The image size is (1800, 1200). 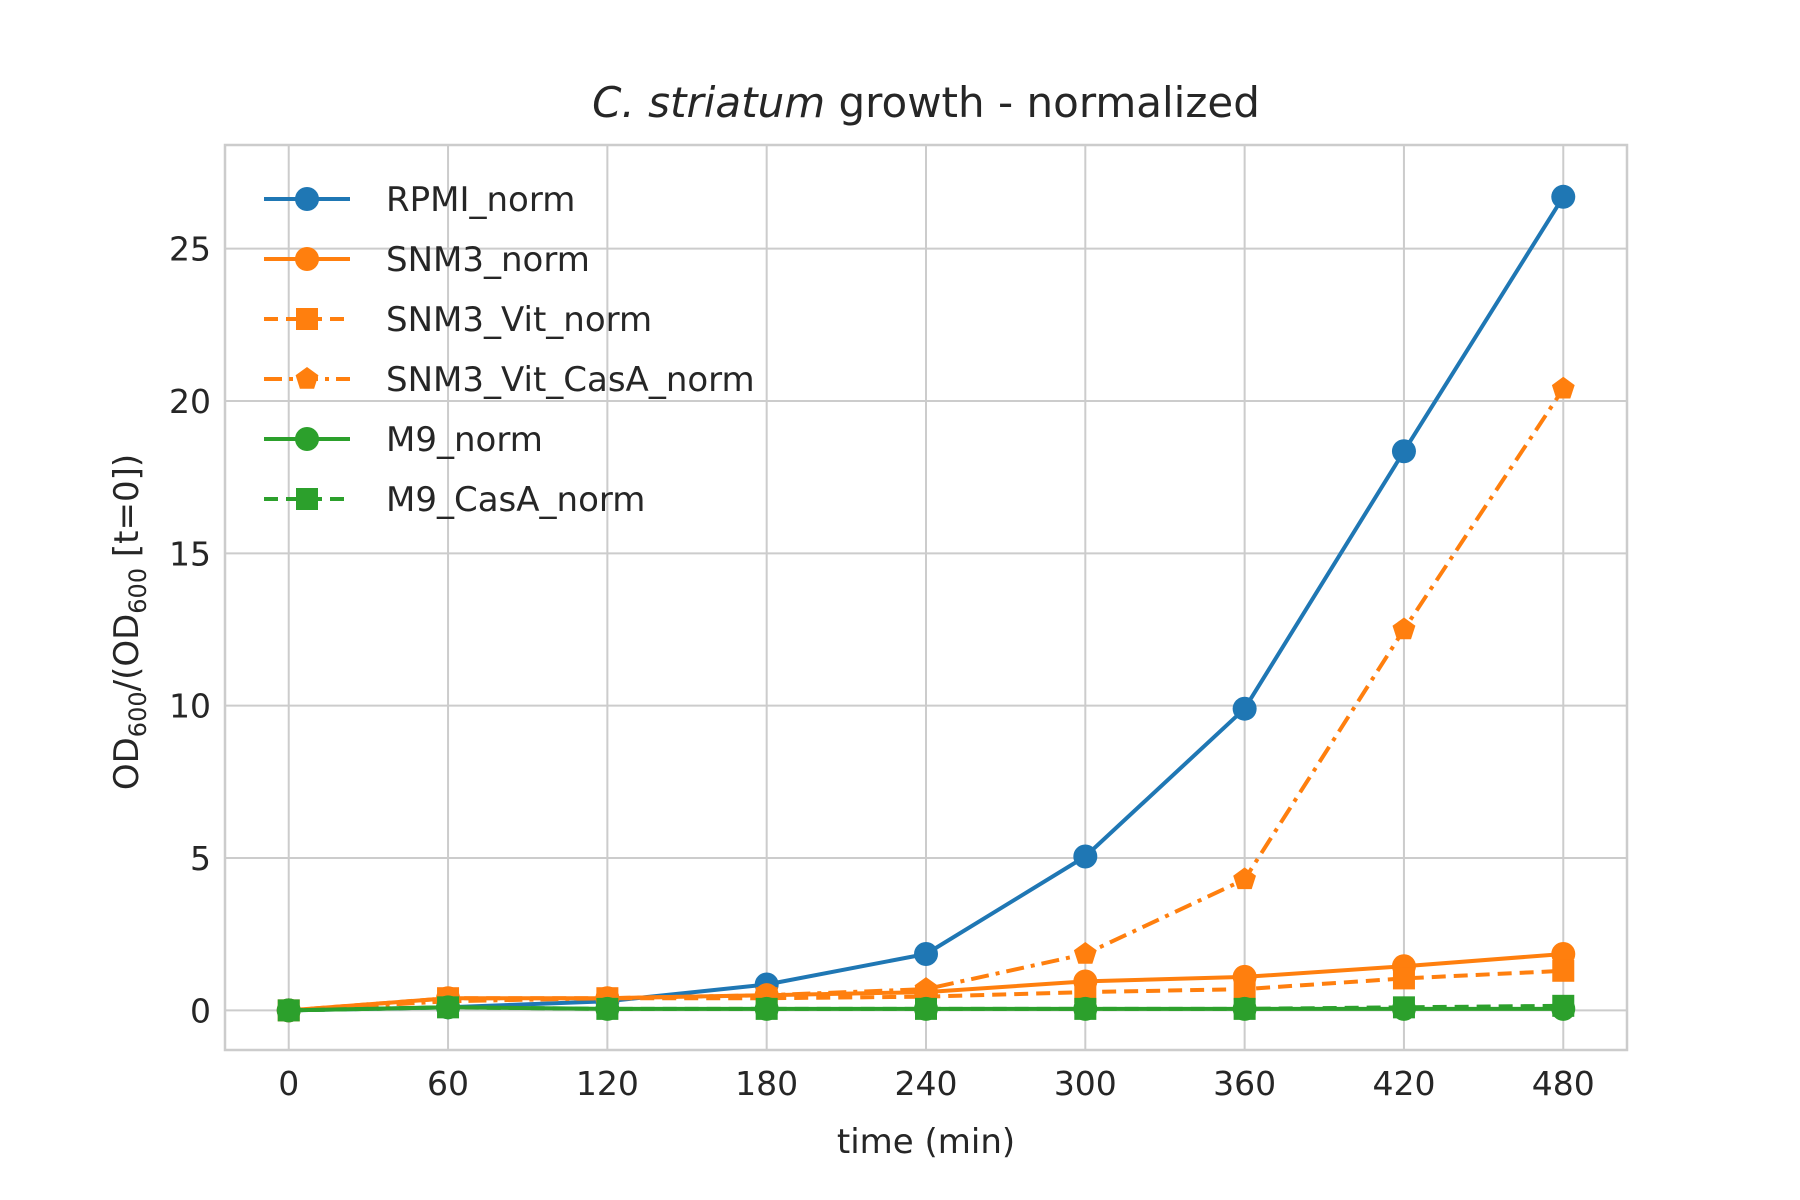 What do you see at coordinates (926, 1142) in the screenshot?
I see `x-axis-label: time (min)` at bounding box center [926, 1142].